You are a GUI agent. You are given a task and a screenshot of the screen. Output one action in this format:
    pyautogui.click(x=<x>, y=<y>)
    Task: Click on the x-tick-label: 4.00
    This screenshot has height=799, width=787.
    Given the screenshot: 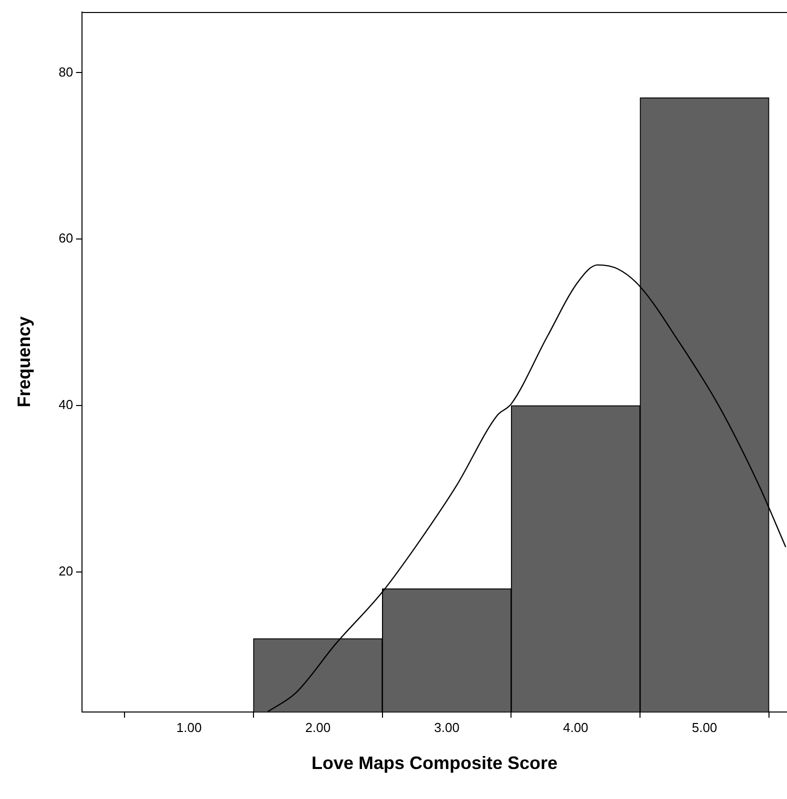 What is the action you would take?
    pyautogui.click(x=575, y=728)
    